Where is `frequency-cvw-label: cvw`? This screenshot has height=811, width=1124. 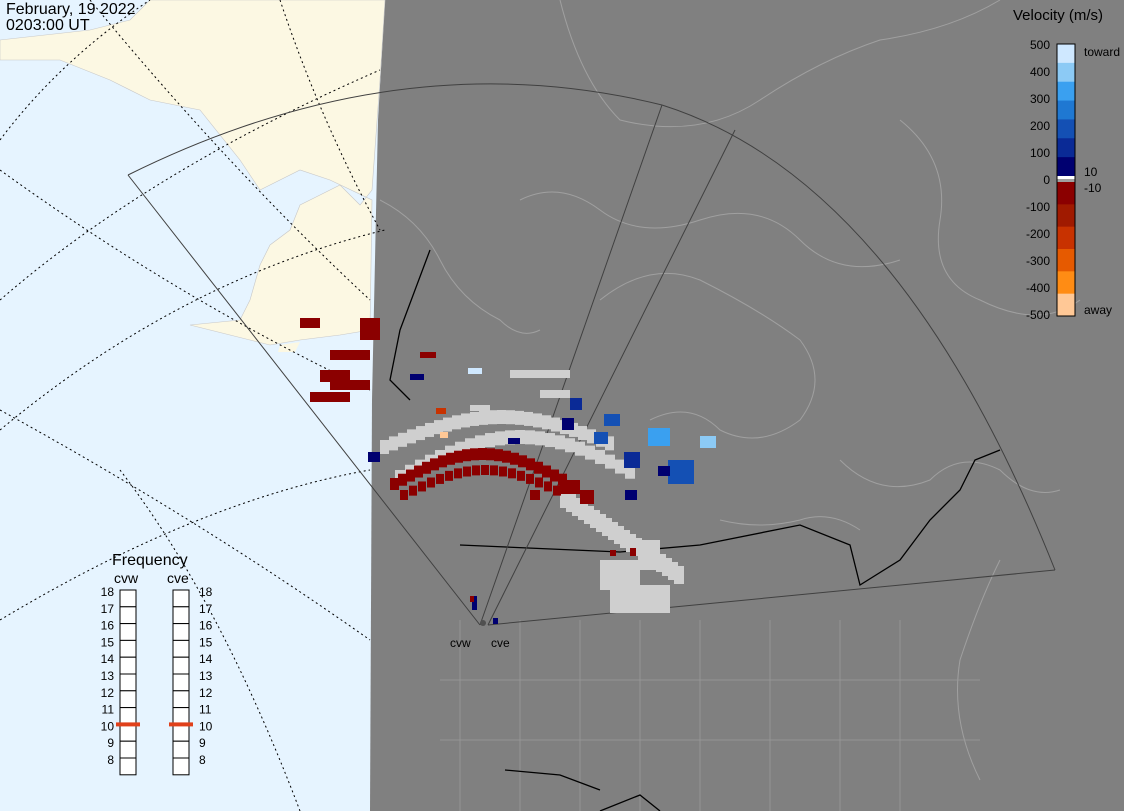 frequency-cvw-label: cvw is located at coordinates (126, 578).